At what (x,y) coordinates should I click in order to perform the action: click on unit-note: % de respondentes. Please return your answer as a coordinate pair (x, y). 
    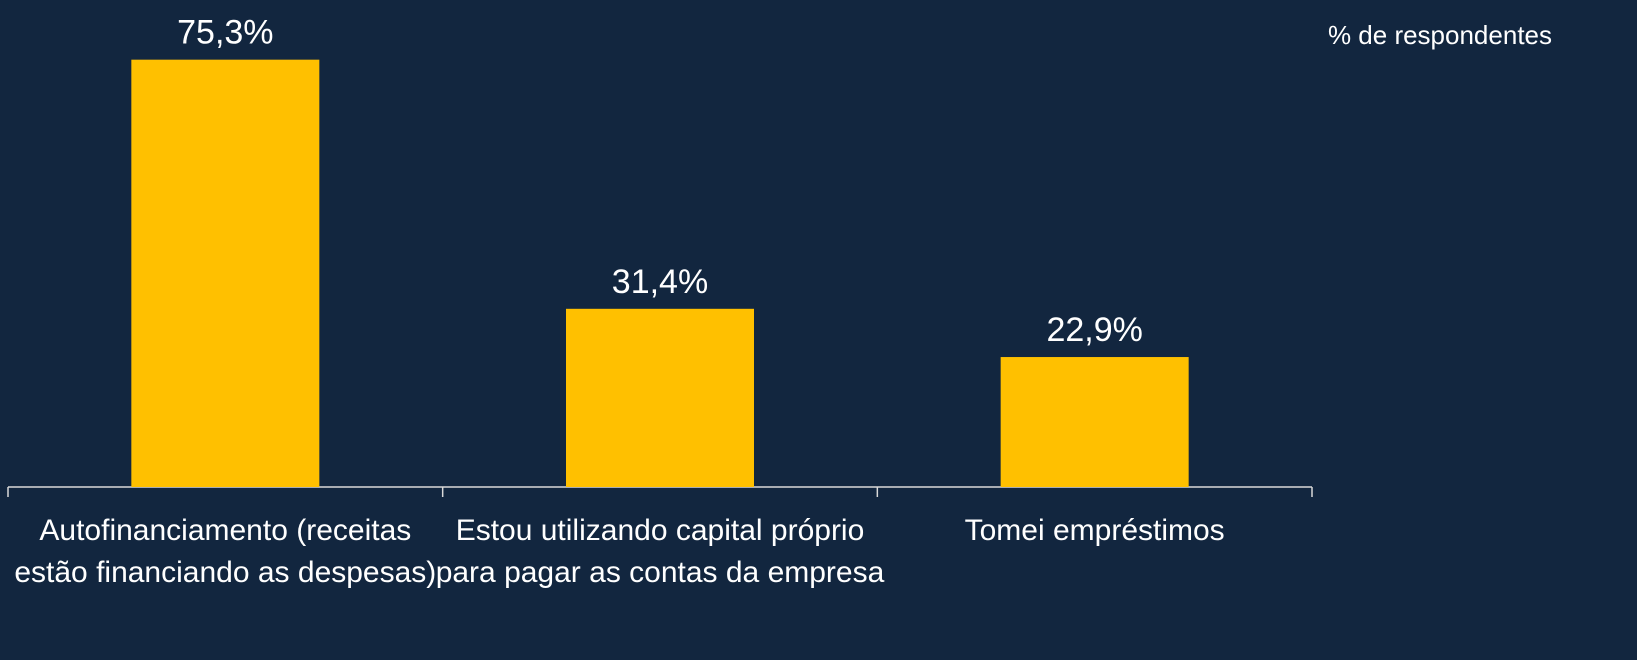
    Looking at the image, I should click on (1440, 35).